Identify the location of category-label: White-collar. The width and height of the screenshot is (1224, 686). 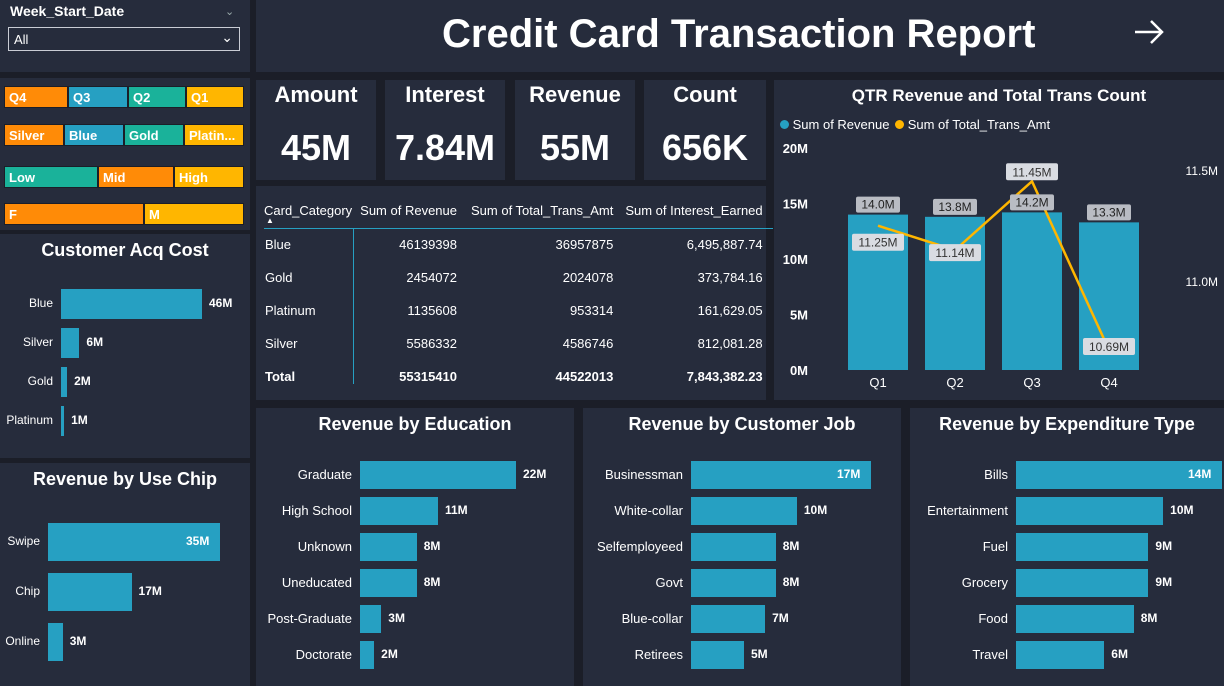
(648, 510).